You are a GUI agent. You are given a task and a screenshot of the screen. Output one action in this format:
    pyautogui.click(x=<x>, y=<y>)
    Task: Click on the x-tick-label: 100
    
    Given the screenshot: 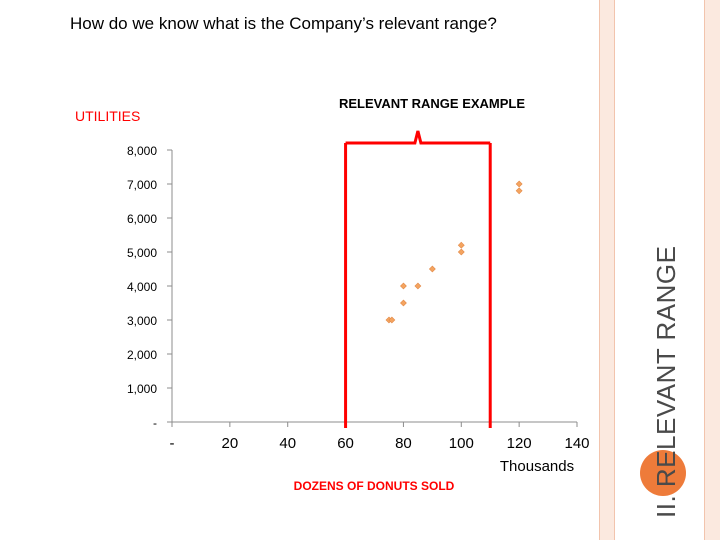 What is the action you would take?
    pyautogui.click(x=461, y=443)
    